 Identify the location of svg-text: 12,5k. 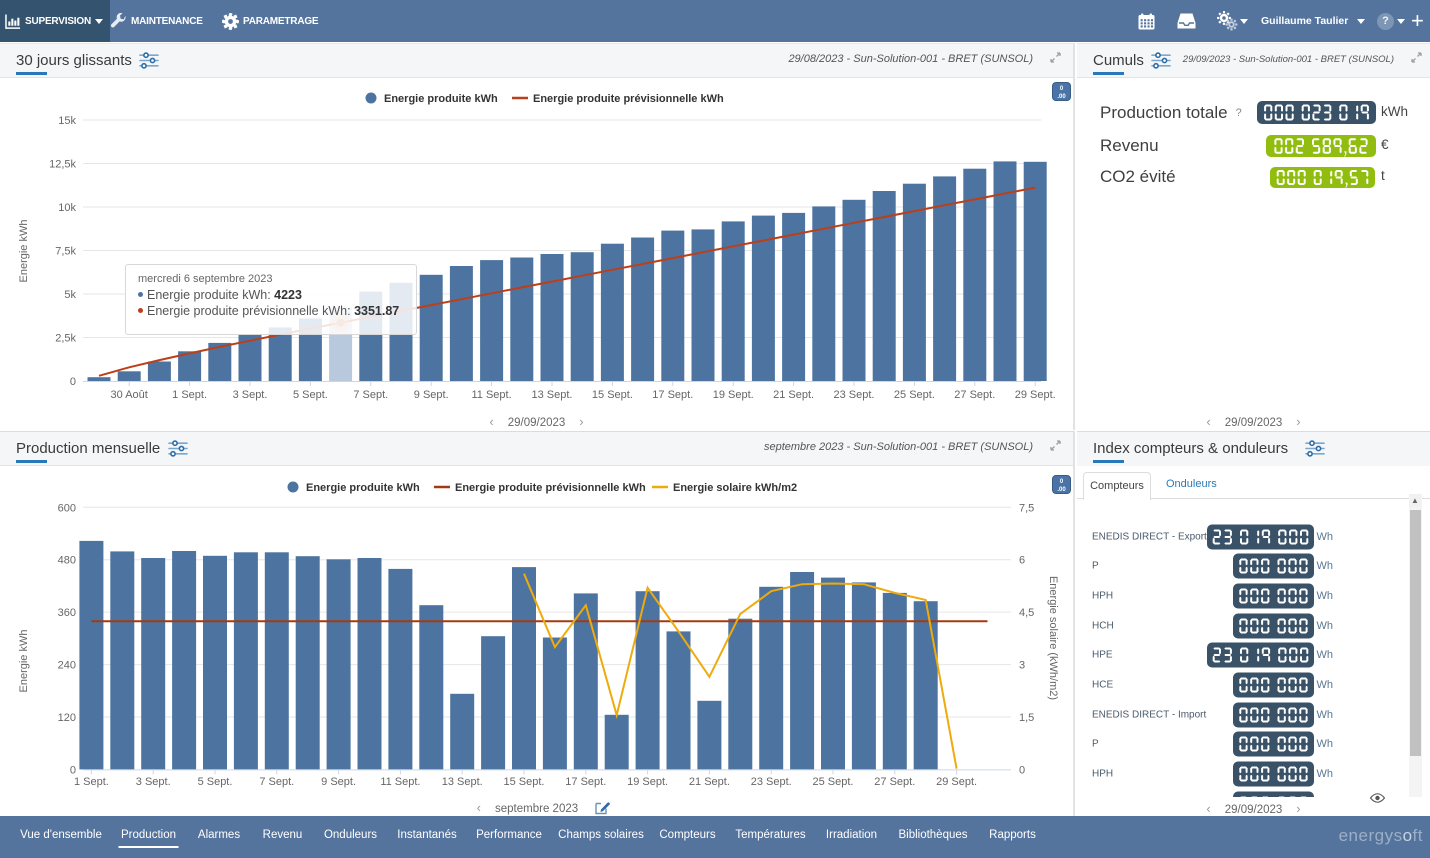
(62, 165).